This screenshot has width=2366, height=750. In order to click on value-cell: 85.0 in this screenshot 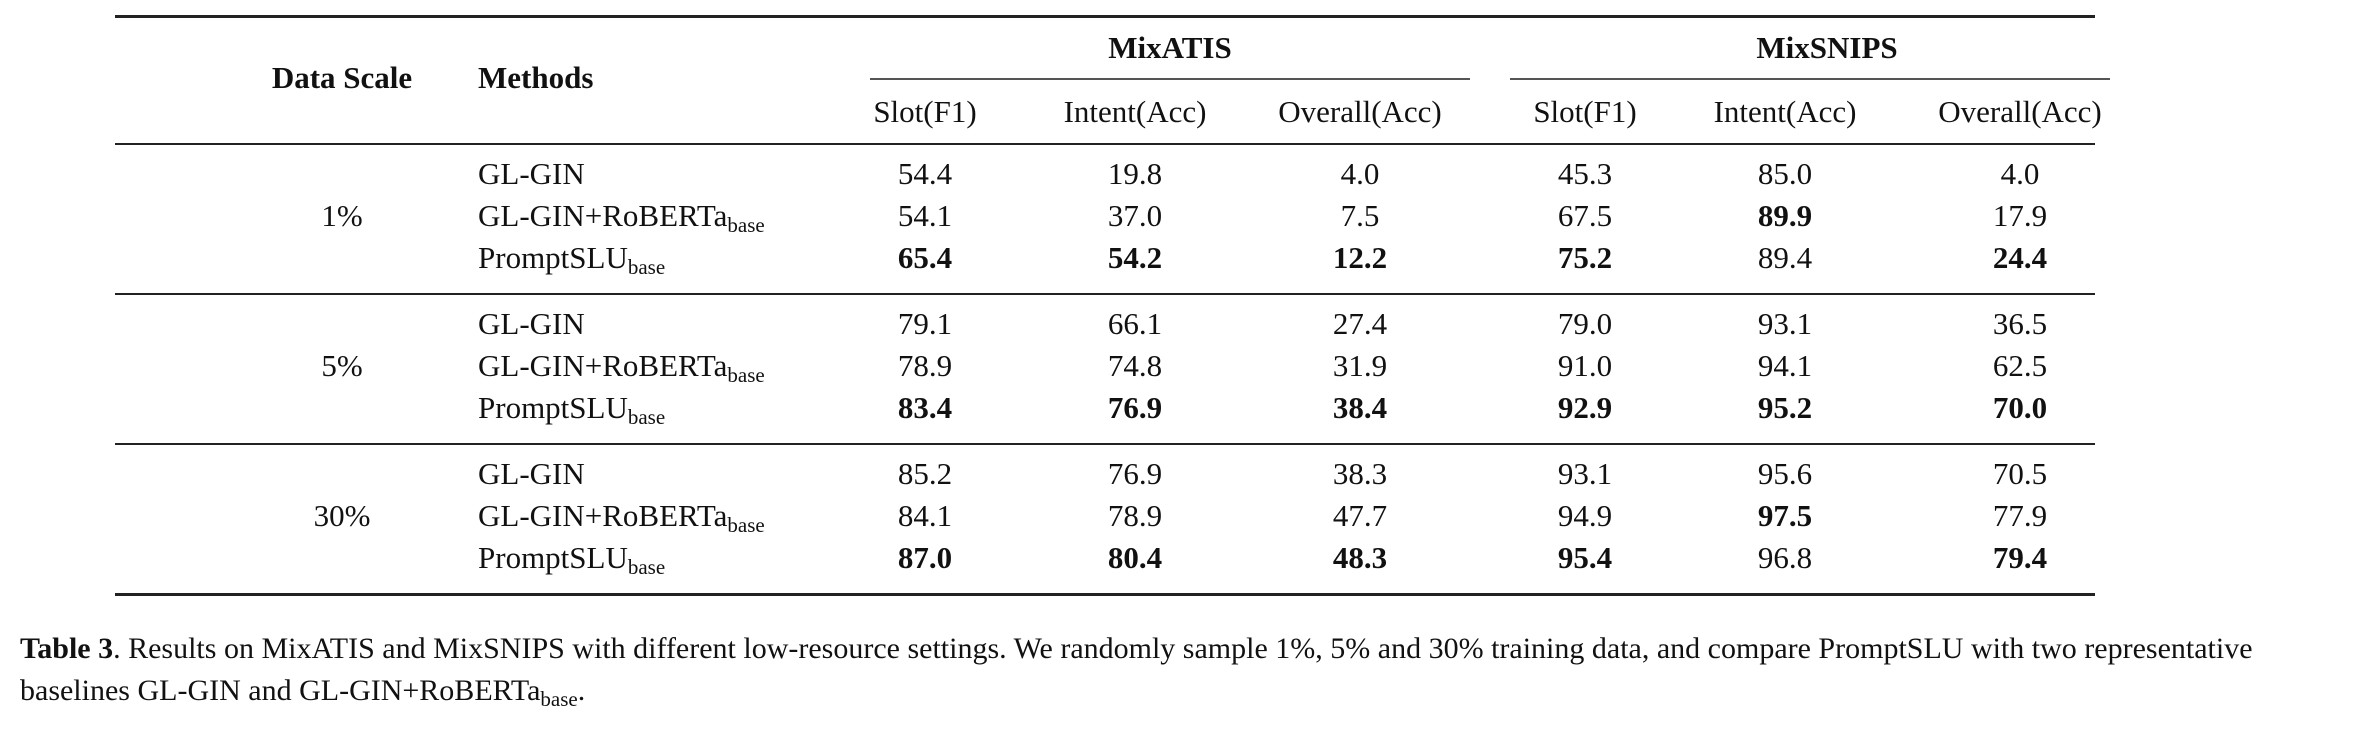, I will do `click(1785, 173)`.